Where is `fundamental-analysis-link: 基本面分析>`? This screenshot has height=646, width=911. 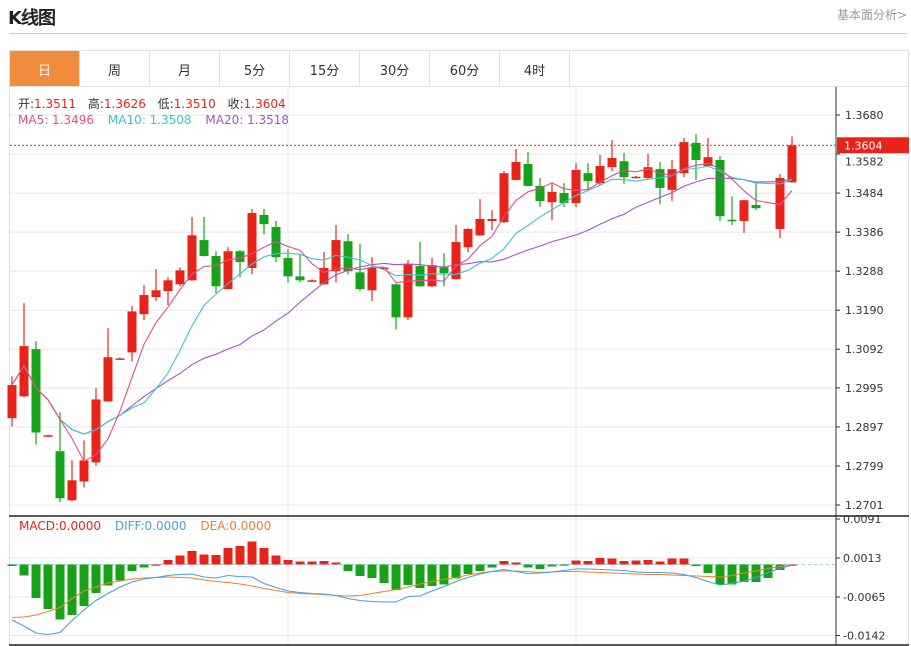 fundamental-analysis-link: 基本面分析> is located at coordinates (871, 15).